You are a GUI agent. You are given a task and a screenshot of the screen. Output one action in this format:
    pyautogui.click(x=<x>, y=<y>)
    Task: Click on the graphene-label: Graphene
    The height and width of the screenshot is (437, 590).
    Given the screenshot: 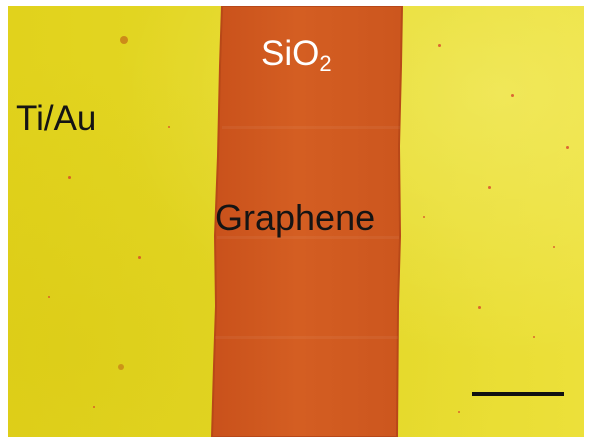 What is the action you would take?
    pyautogui.click(x=295, y=217)
    